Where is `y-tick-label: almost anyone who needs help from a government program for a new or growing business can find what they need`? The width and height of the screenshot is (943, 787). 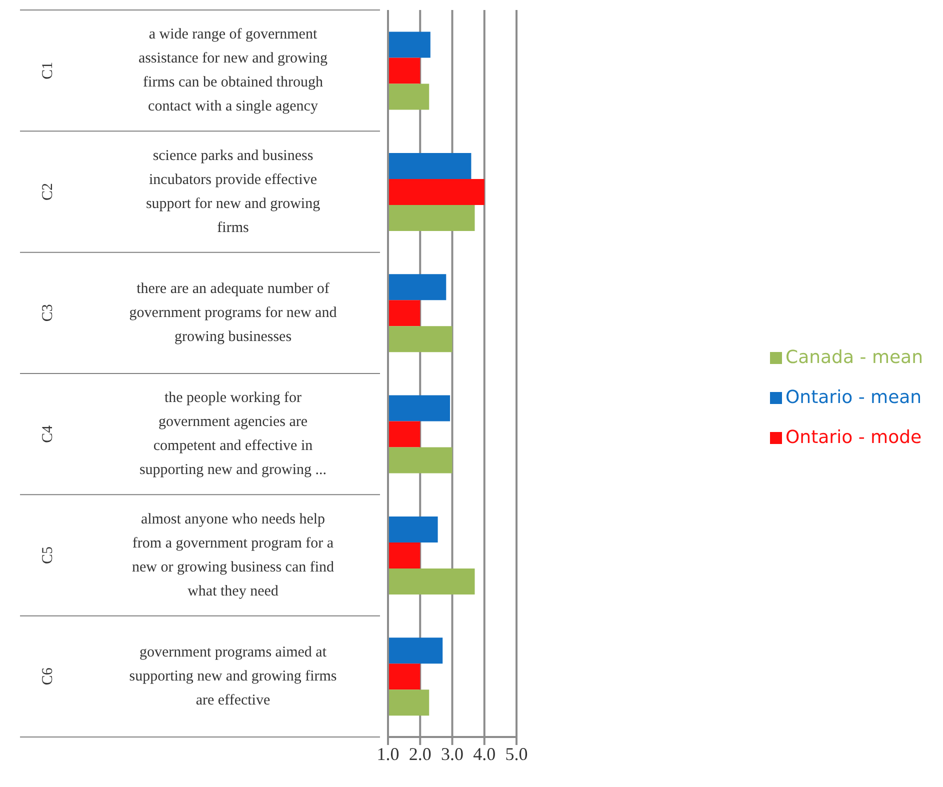 y-tick-label: almost anyone who needs help from a government program for a new or growing business can find what they need is located at coordinates (233, 555).